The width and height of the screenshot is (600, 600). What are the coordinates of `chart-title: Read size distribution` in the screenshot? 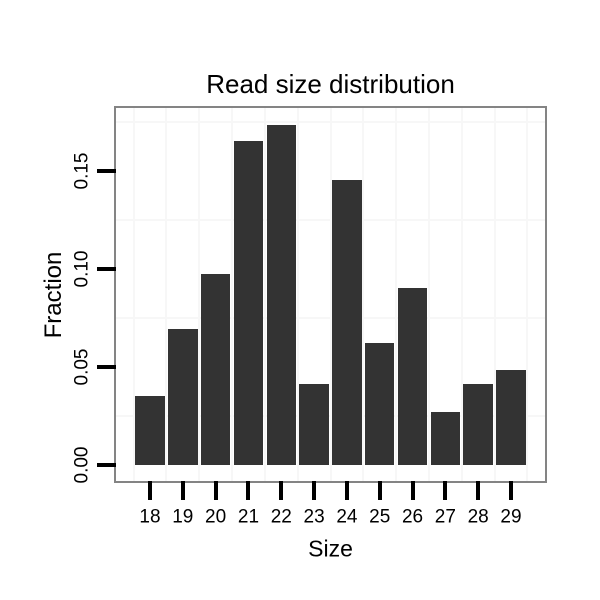 It's located at (330, 84).